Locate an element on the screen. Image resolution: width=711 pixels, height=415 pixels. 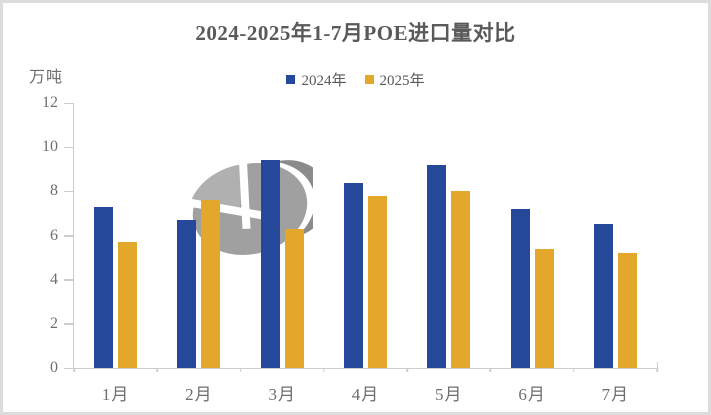
bar-2024年-2月 is located at coordinates (187, 294).